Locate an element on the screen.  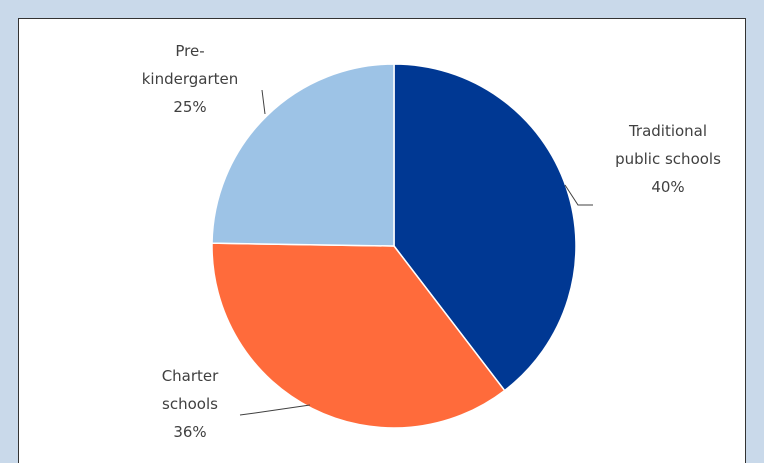
category-label: Traditional public schools is located at coordinates (668, 145).